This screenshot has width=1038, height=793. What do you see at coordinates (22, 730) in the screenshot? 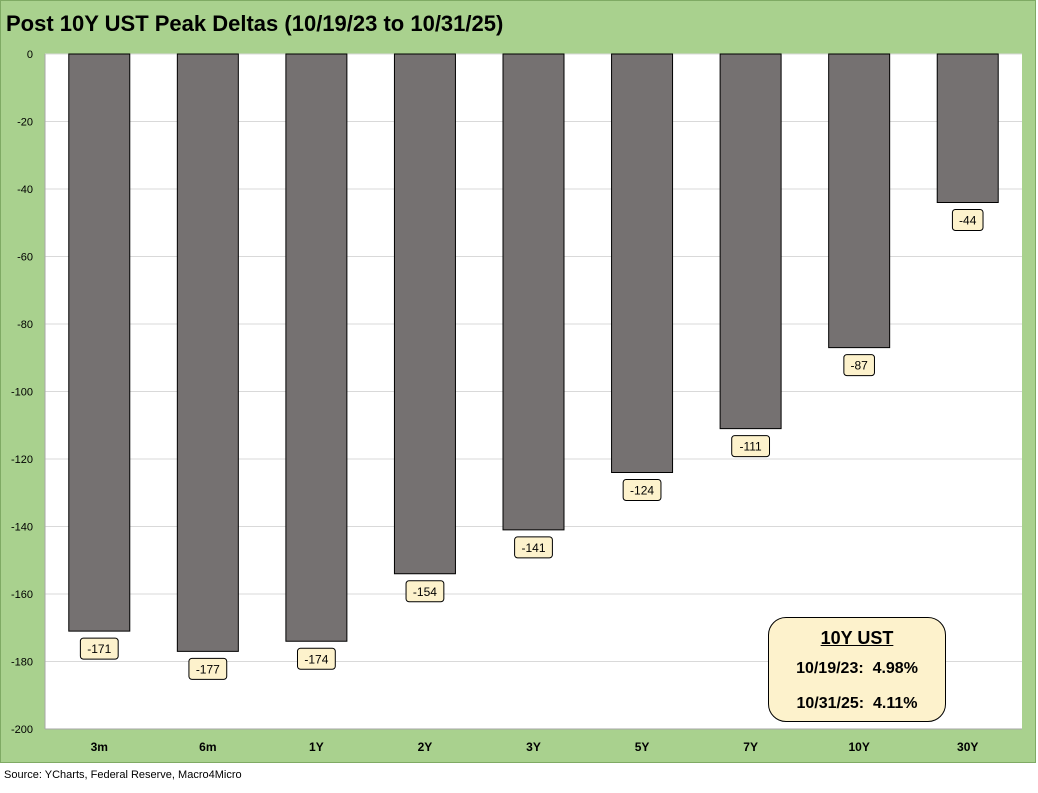
I see `y-tick-label: -200` at bounding box center [22, 730].